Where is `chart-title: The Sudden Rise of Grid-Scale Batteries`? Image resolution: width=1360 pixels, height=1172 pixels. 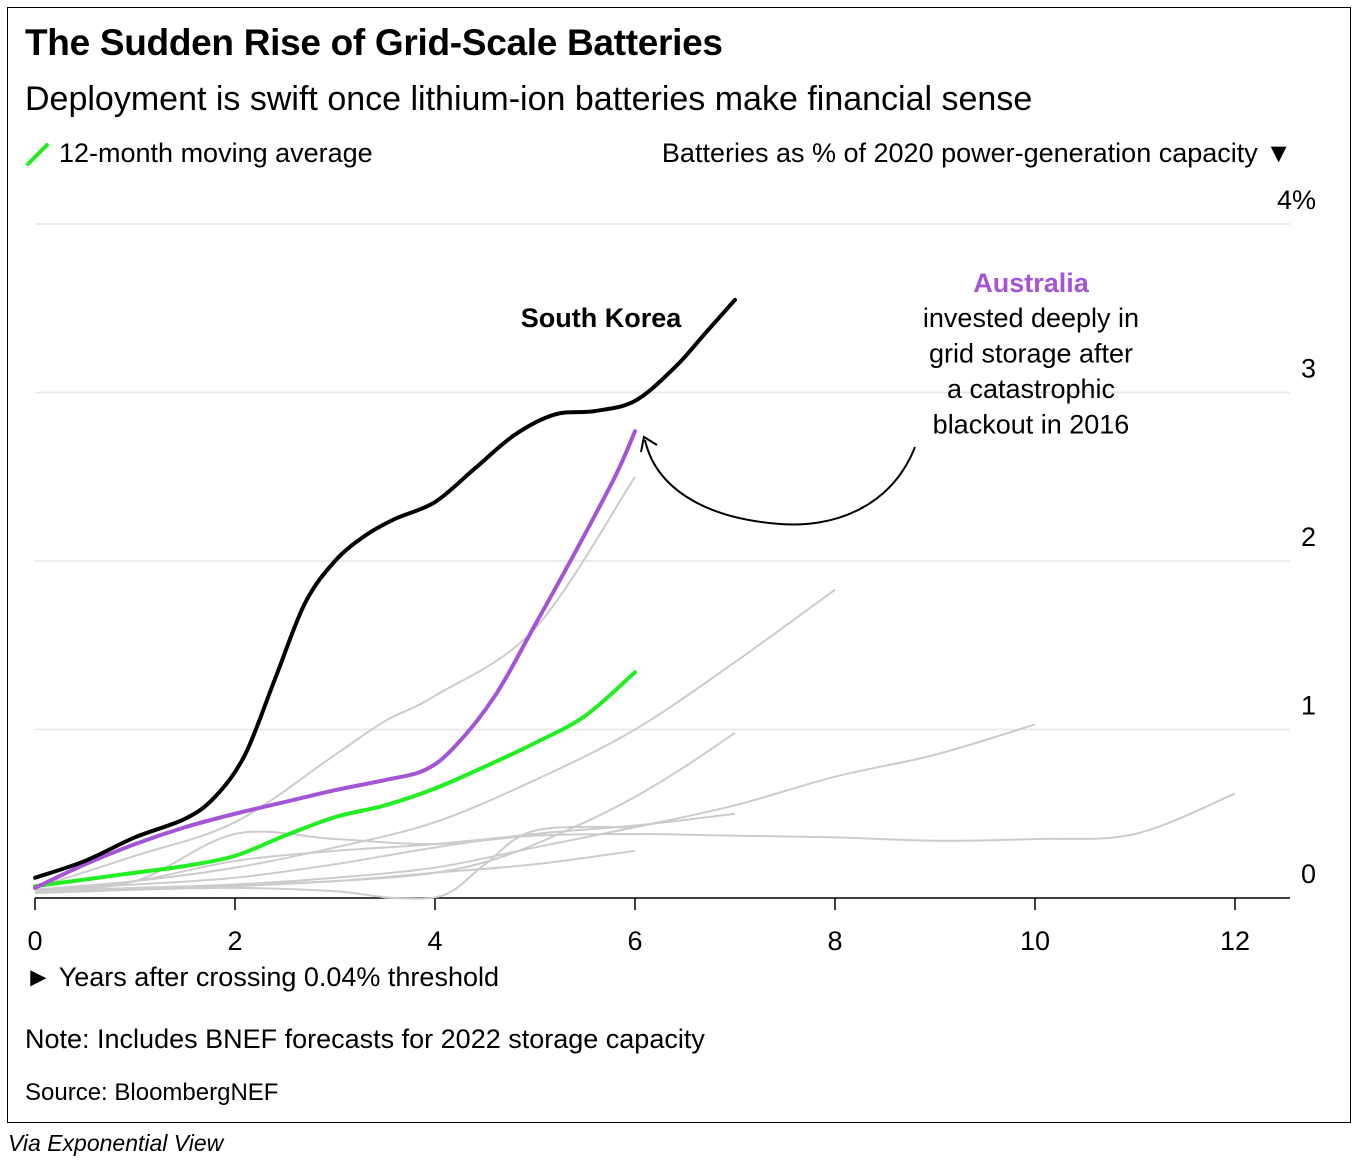 chart-title: The Sudden Rise of Grid-Scale Batteries is located at coordinates (374, 42).